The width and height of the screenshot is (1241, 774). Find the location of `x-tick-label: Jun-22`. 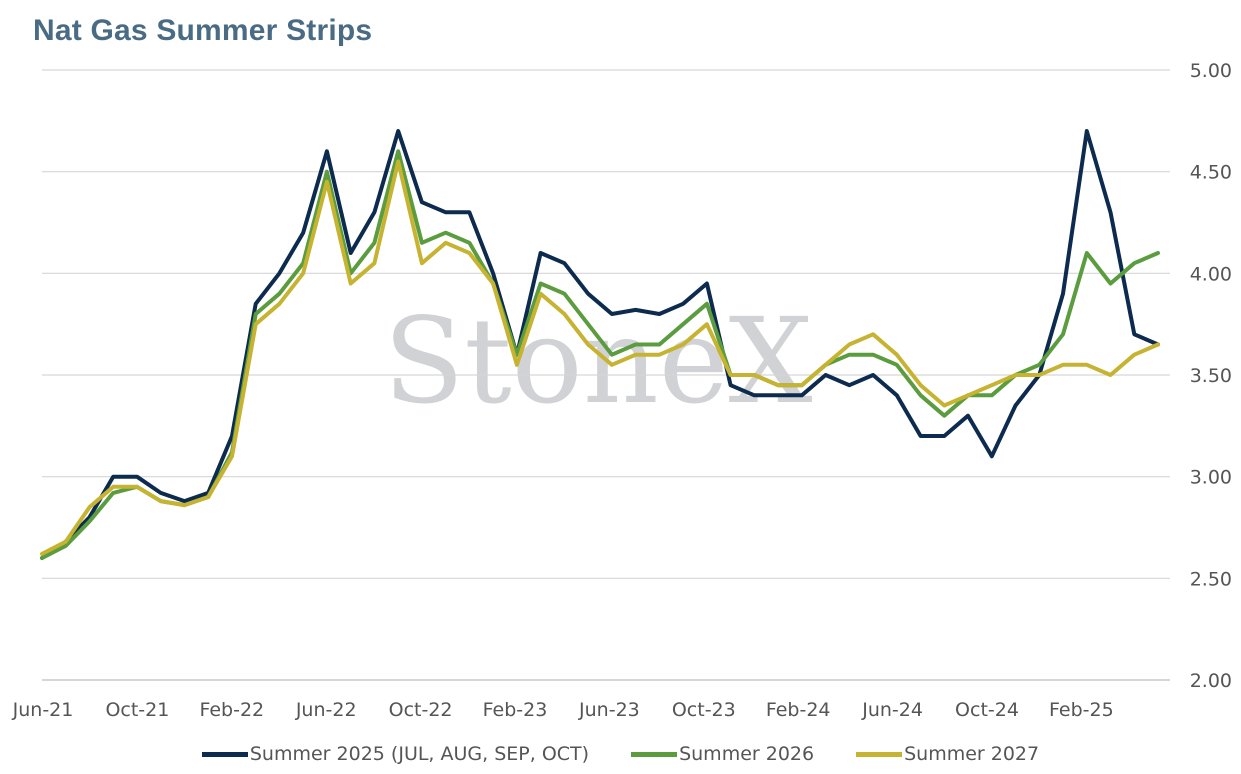

x-tick-label: Jun-22 is located at coordinates (326, 710).